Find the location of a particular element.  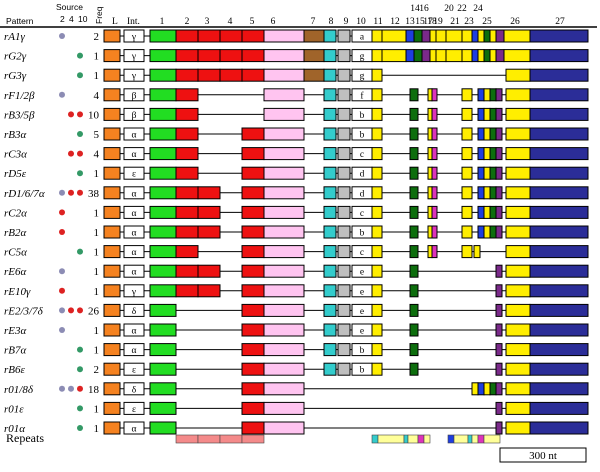

isoform-name: rD1/6/7α is located at coordinates (24, 194).